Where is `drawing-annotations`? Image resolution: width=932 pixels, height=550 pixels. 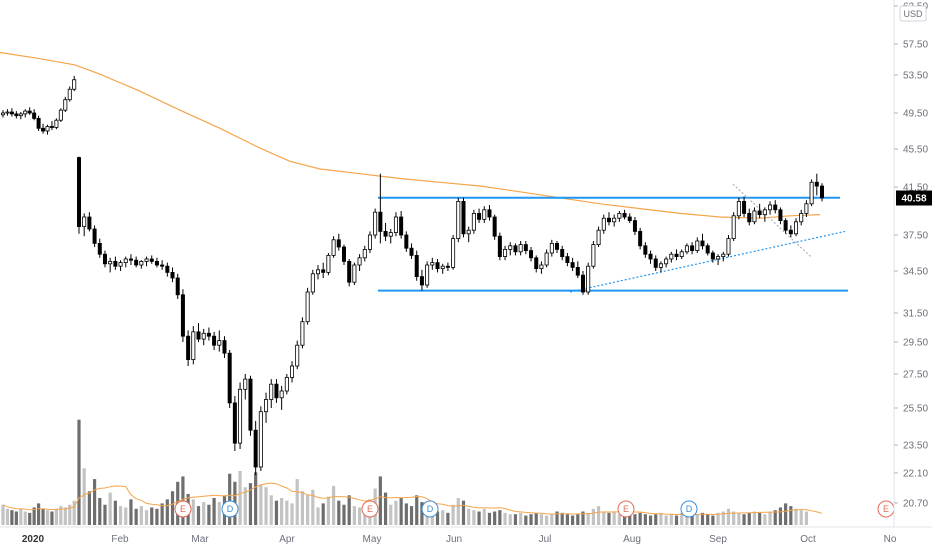
drawing-annotations is located at coordinates (613, 238).